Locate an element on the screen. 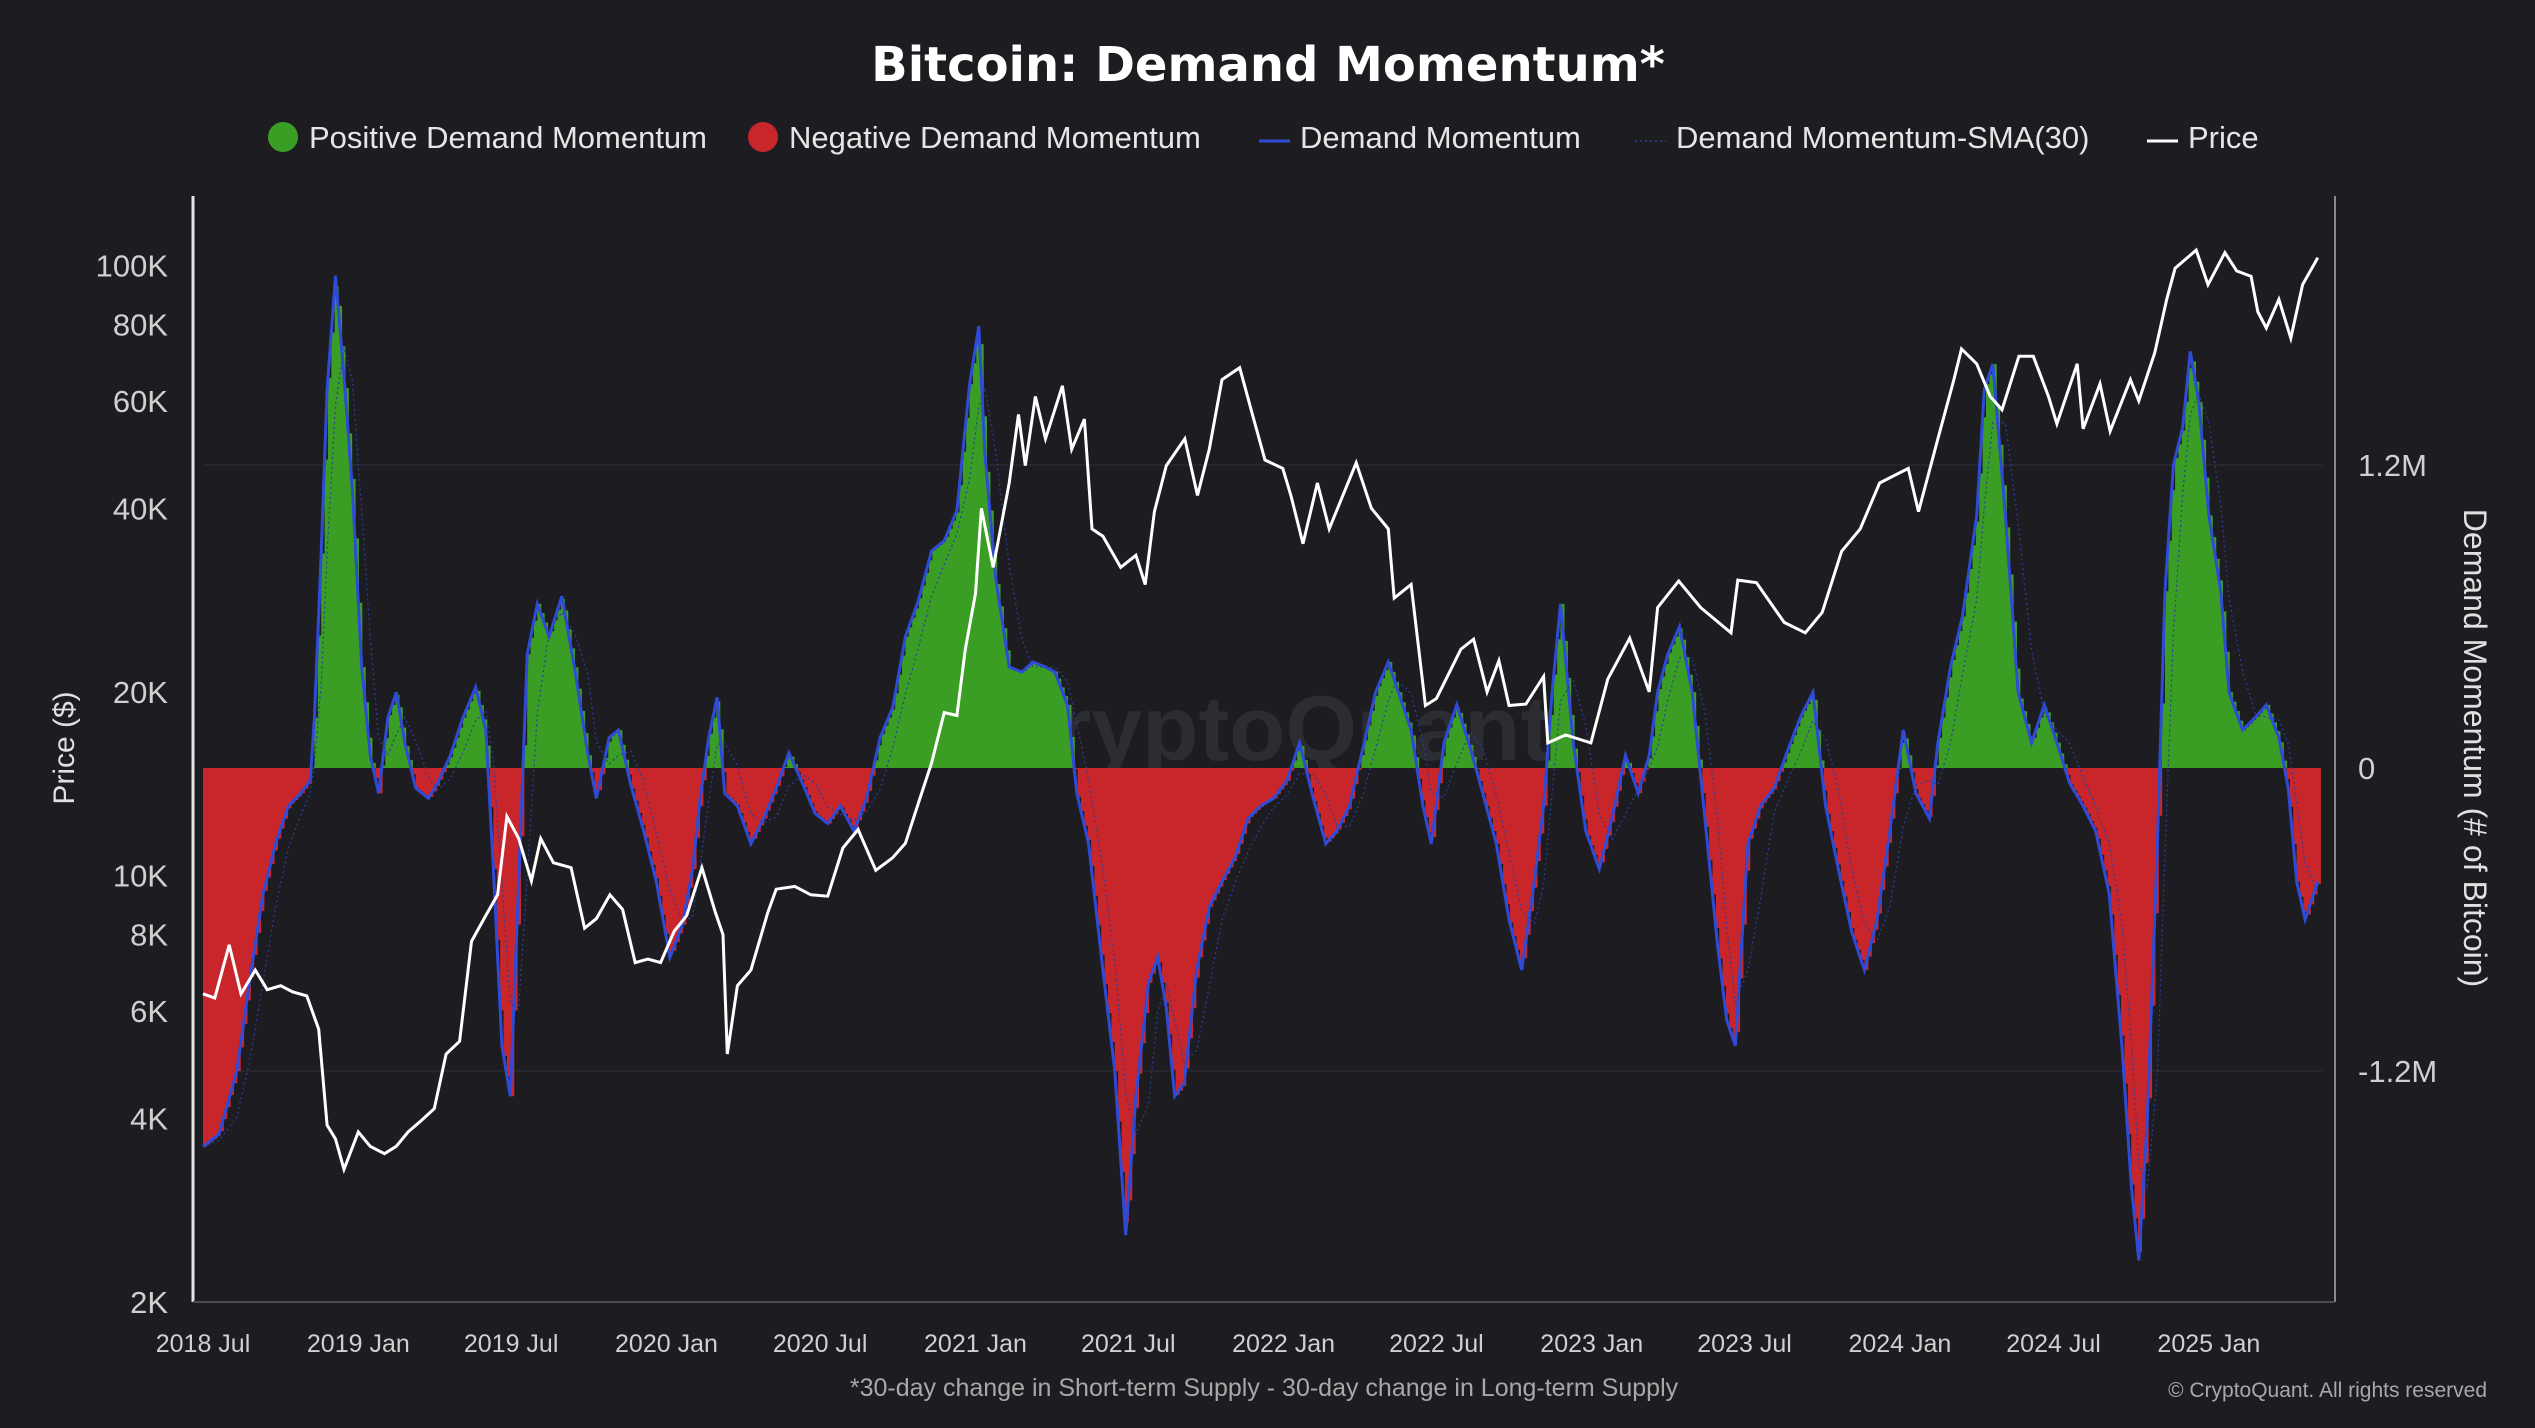 This screenshot has height=1428, width=2535. y-left-tick-labels: 2K 4K 6K 8K 10K 20K 40K 60K 80K 100K is located at coordinates (132, 784).